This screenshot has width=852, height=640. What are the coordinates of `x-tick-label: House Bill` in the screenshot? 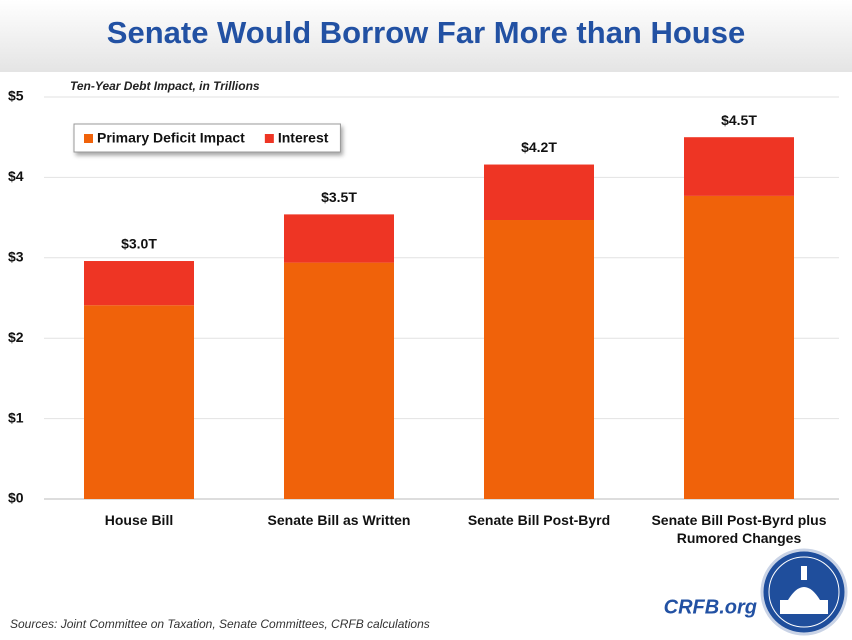 It's located at (139, 520).